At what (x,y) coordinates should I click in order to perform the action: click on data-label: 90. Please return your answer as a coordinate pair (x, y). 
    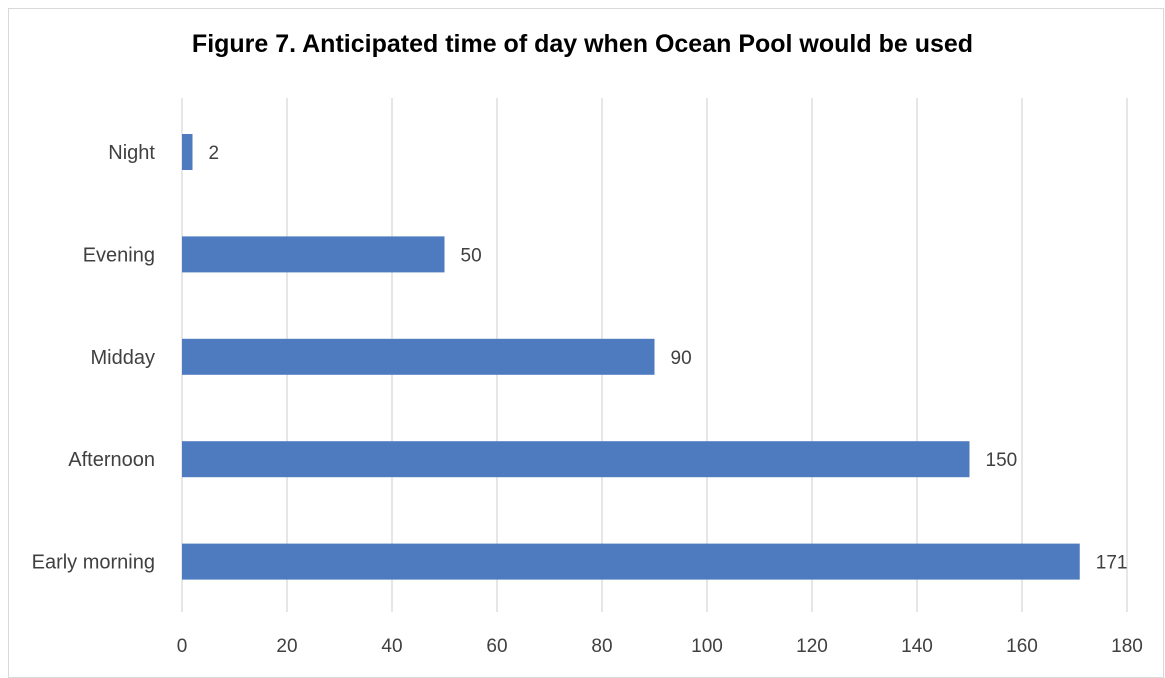
    Looking at the image, I should click on (681, 358).